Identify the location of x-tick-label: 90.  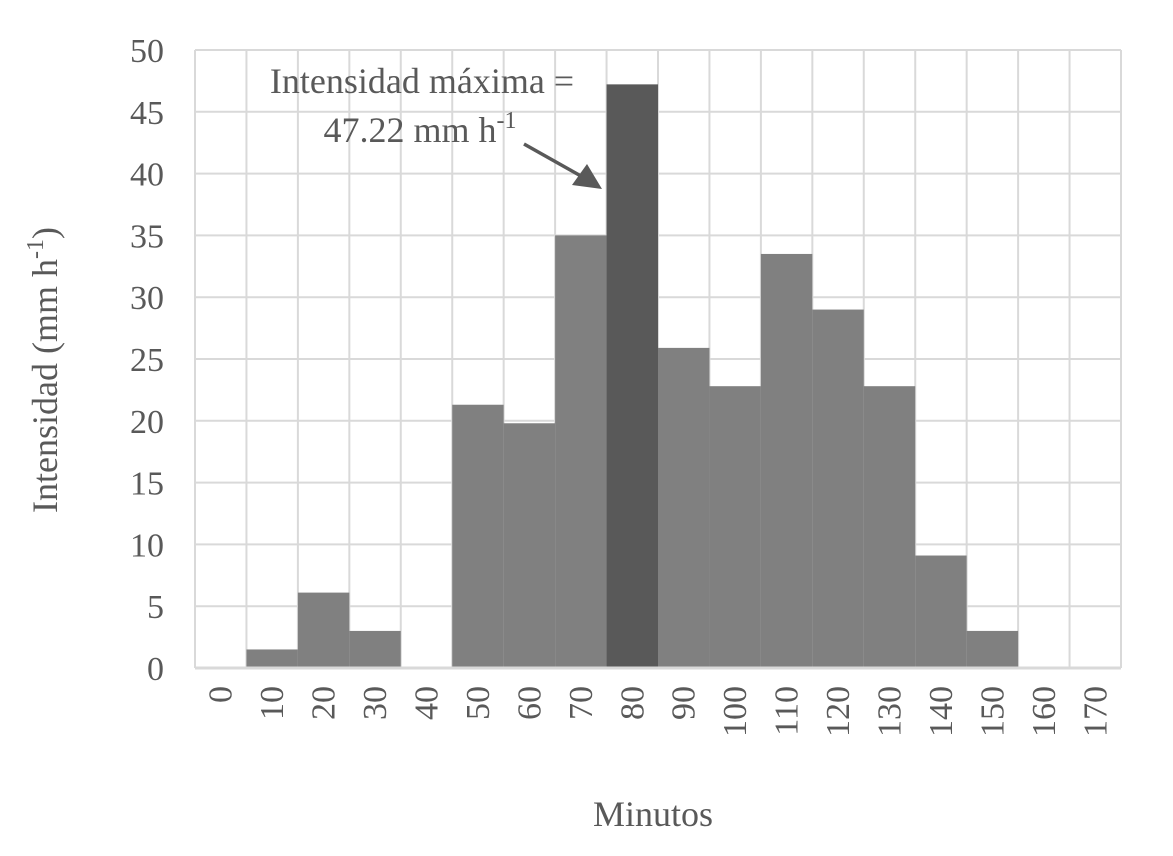
(684, 703).